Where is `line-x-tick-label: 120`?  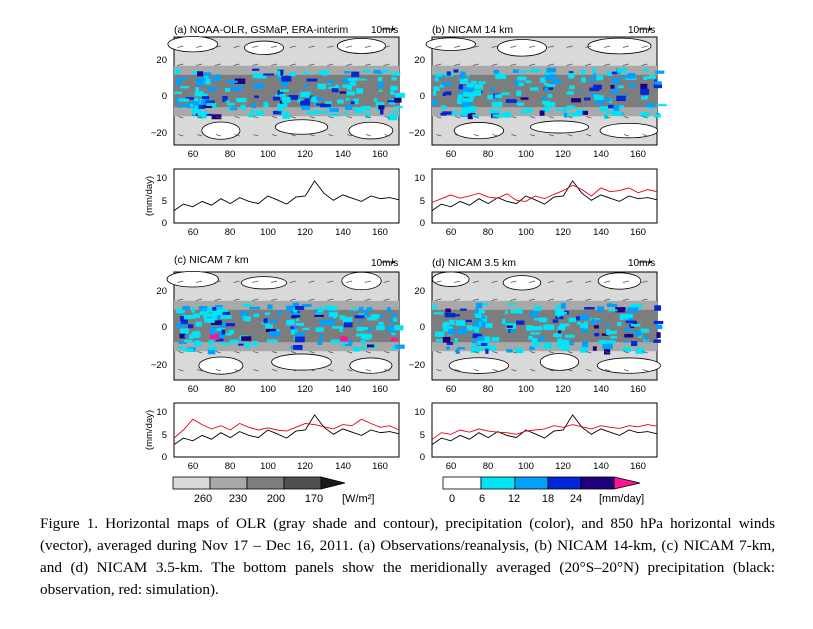 line-x-tick-label: 120 is located at coordinates (305, 466).